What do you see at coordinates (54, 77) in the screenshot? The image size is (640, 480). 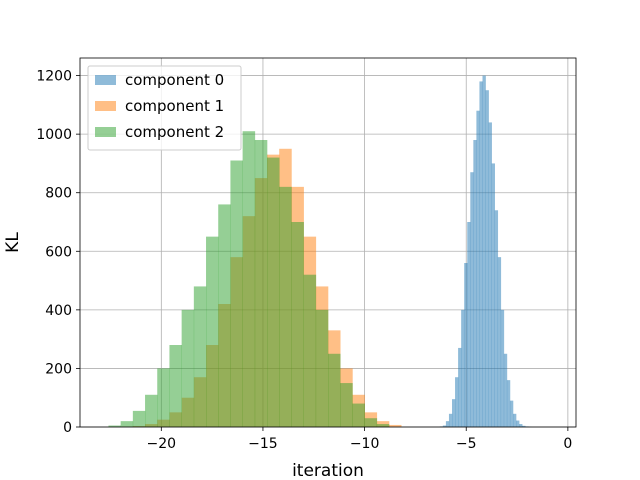 I see `y-tick-label: 1200` at bounding box center [54, 77].